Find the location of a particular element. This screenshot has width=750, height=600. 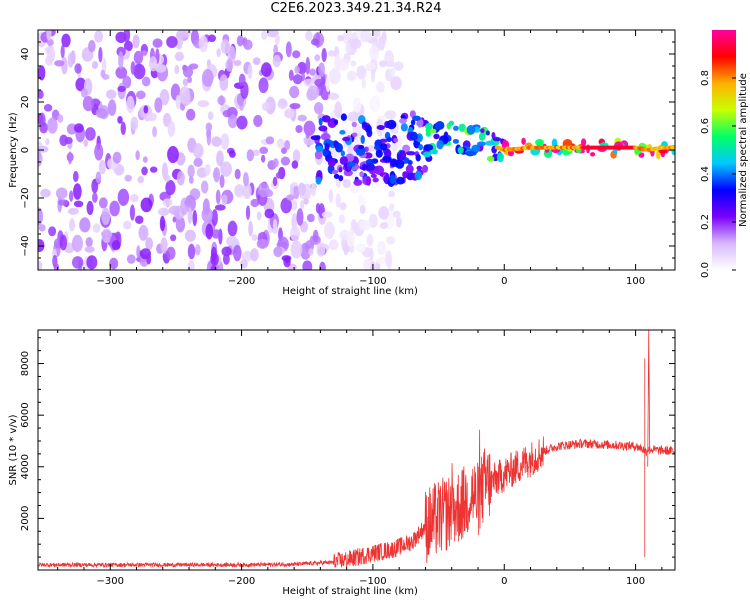

colorbar-tick-label: 0.4 is located at coordinates (705, 174).